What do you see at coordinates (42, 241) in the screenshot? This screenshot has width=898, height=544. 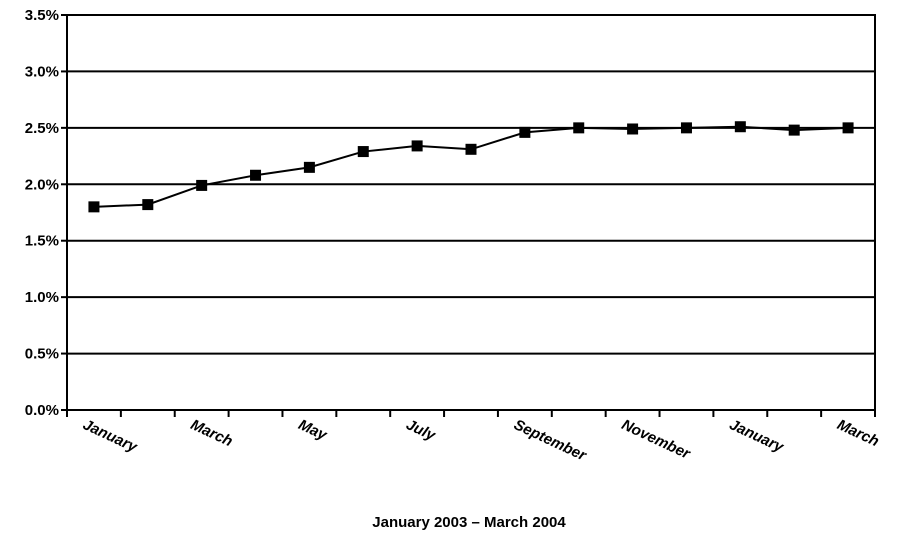 I see `y-tick-label: 1.5%` at bounding box center [42, 241].